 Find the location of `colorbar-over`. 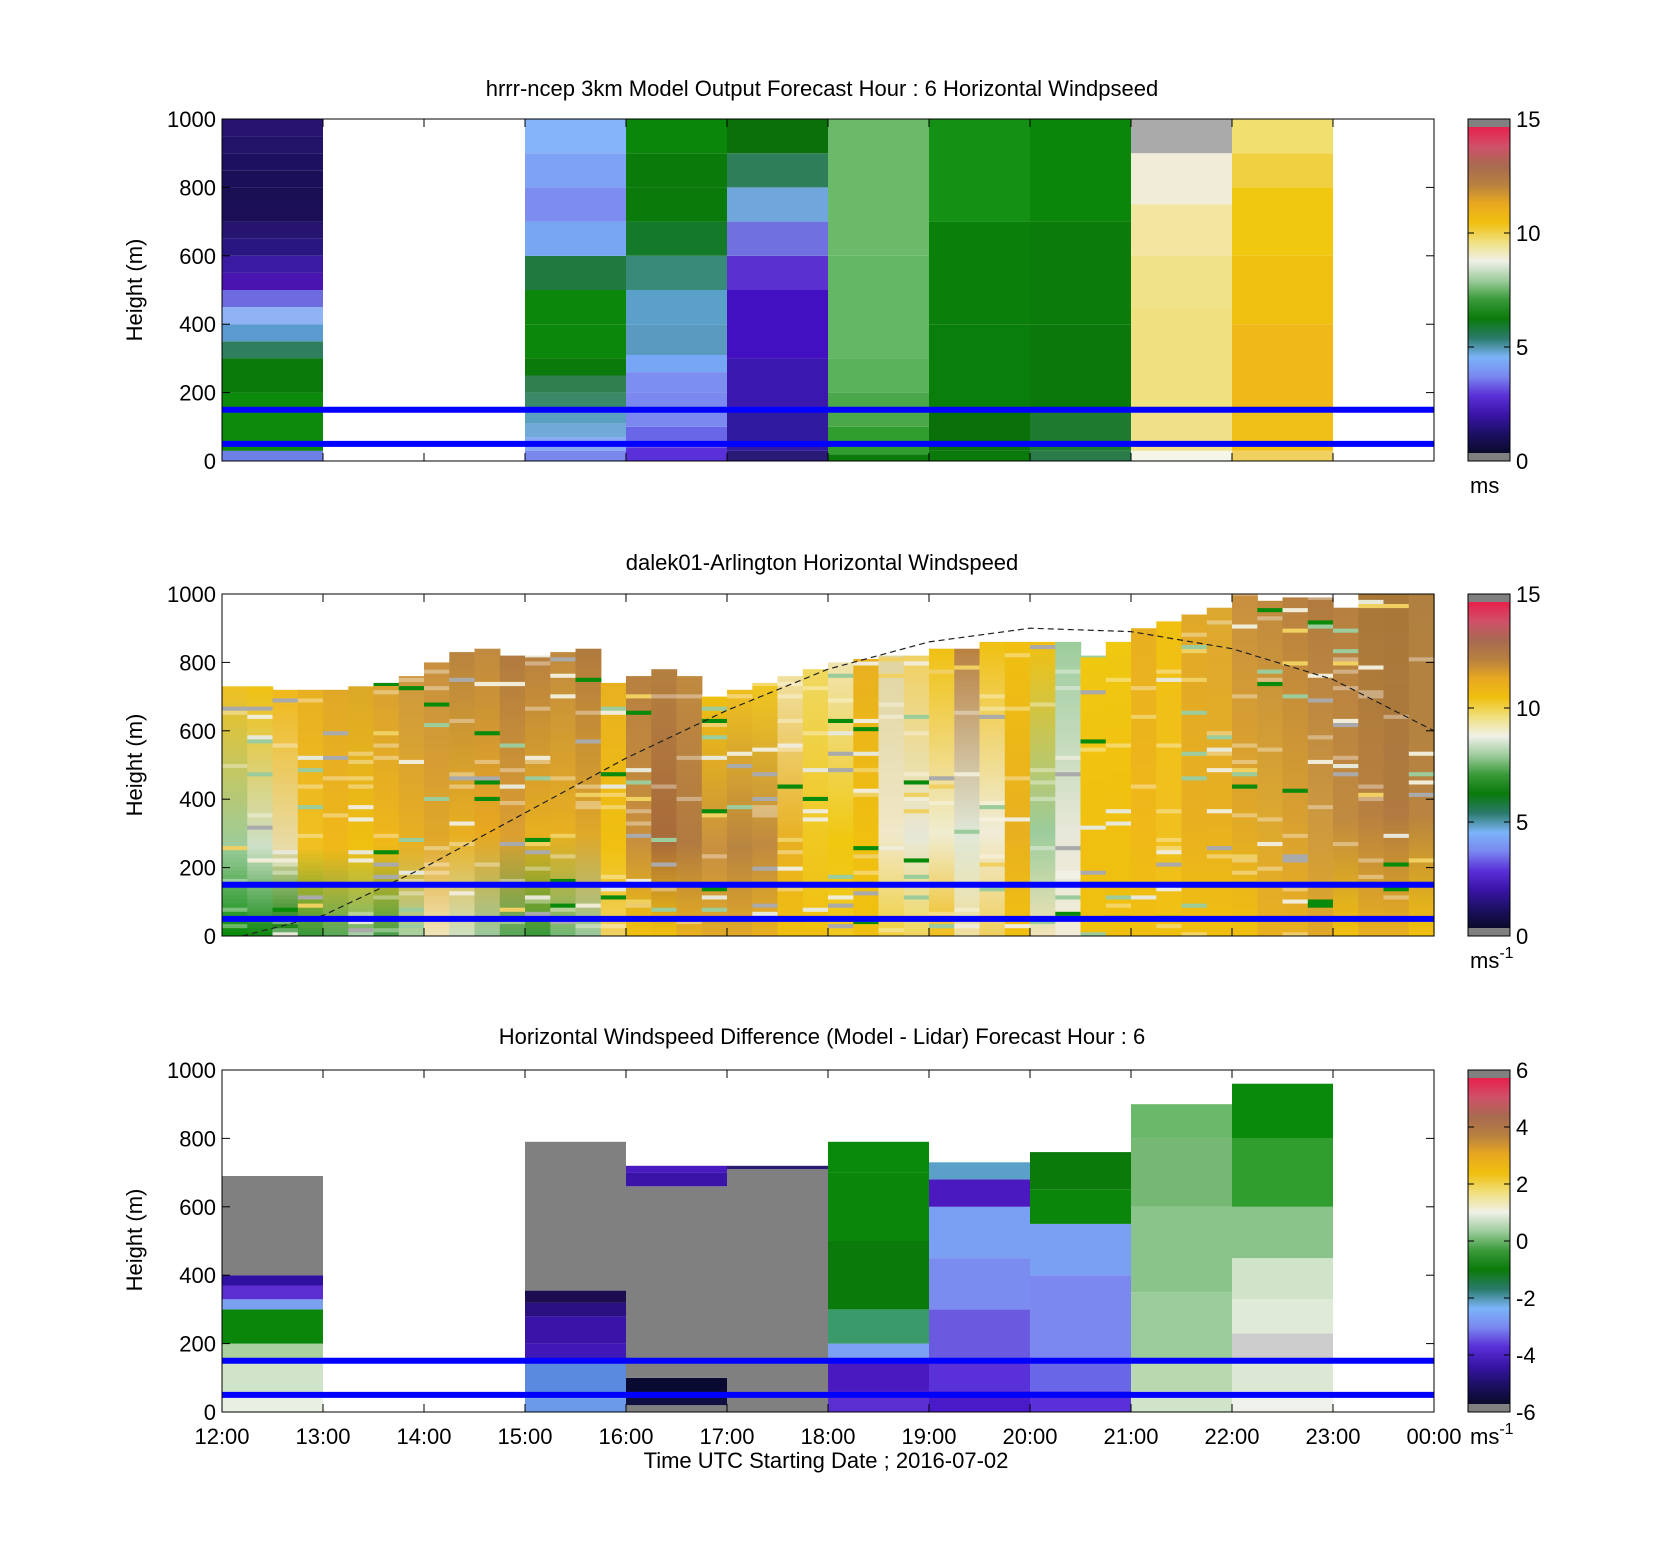

colorbar-over is located at coordinates (1489, 598).